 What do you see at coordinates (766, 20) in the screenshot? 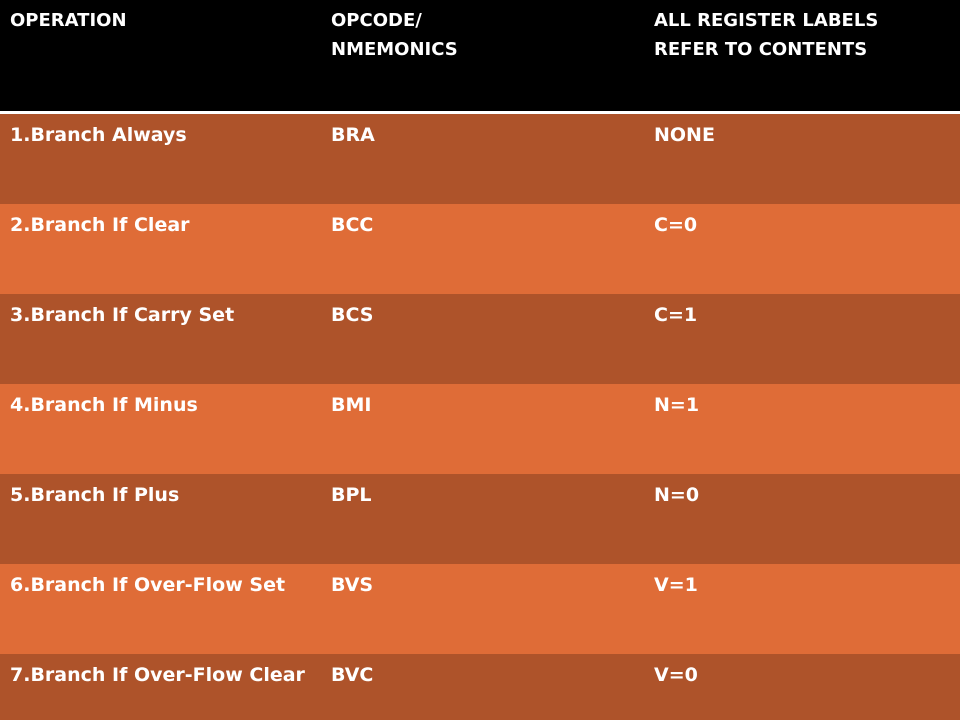
I see `header-labels-line1: ALL REGISTER LABELS` at bounding box center [766, 20].